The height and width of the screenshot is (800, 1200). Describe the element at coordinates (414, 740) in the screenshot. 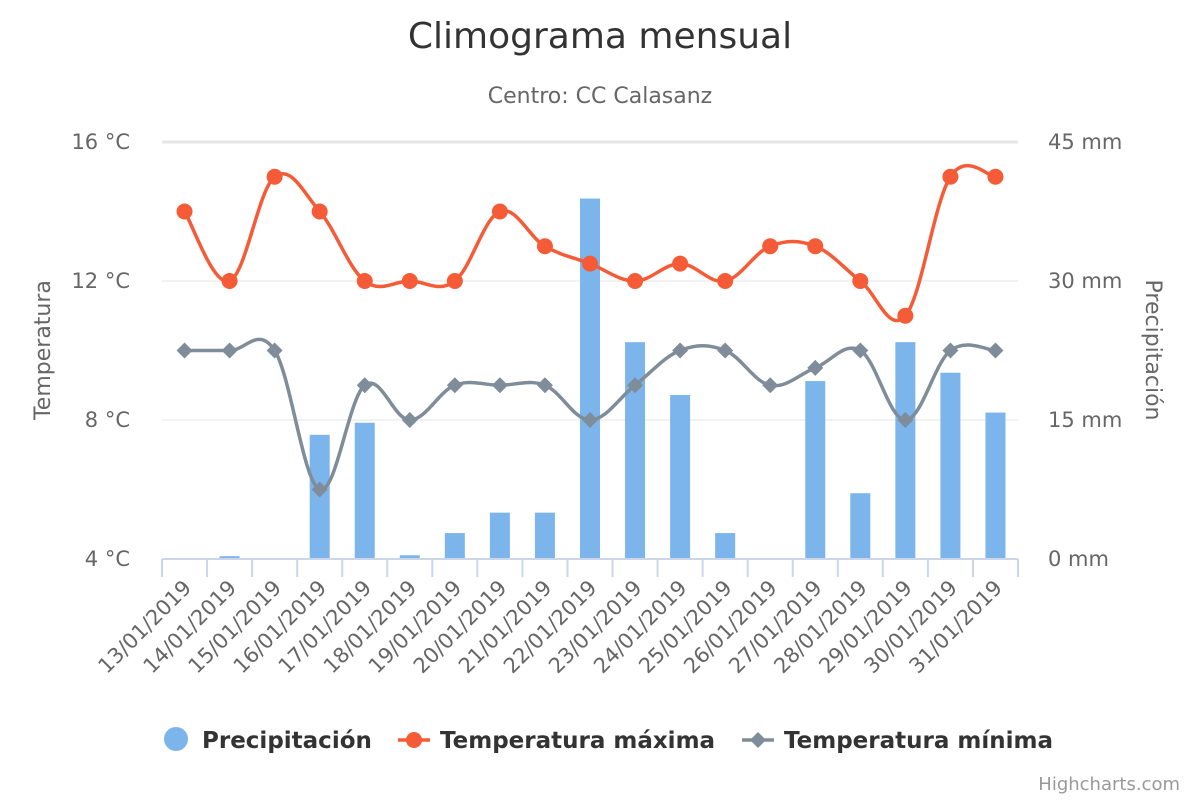

I see `legend-max-marker` at that location.